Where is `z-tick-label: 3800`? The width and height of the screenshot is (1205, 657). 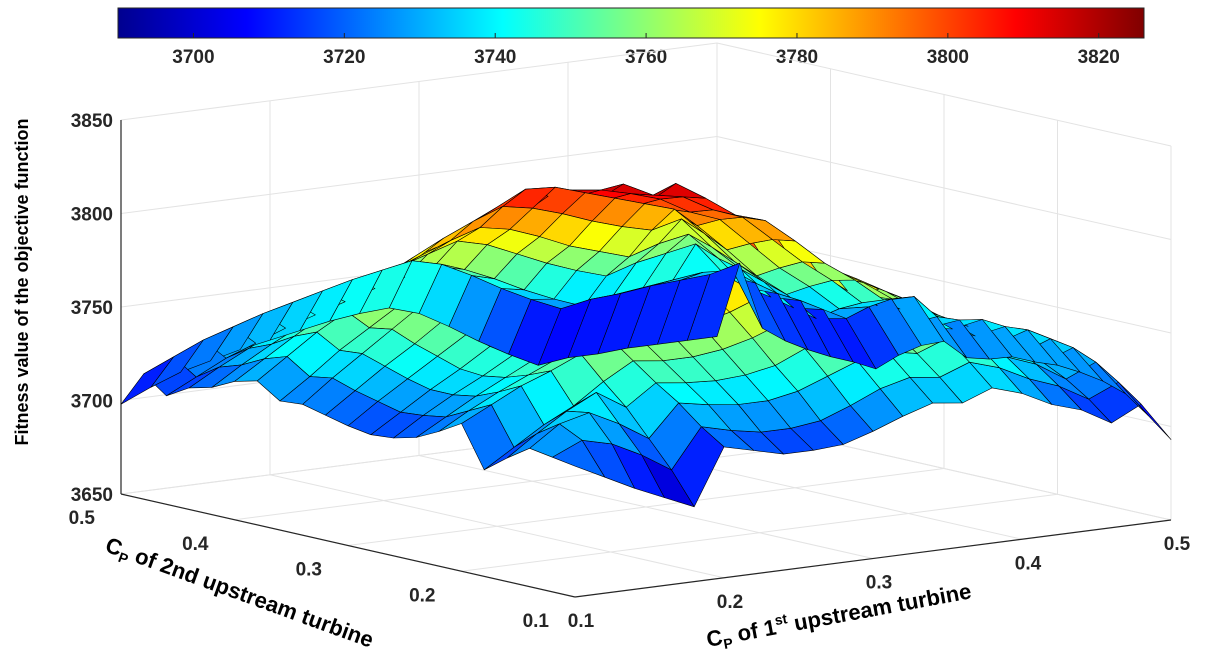 z-tick-label: 3800 is located at coordinates (92, 215).